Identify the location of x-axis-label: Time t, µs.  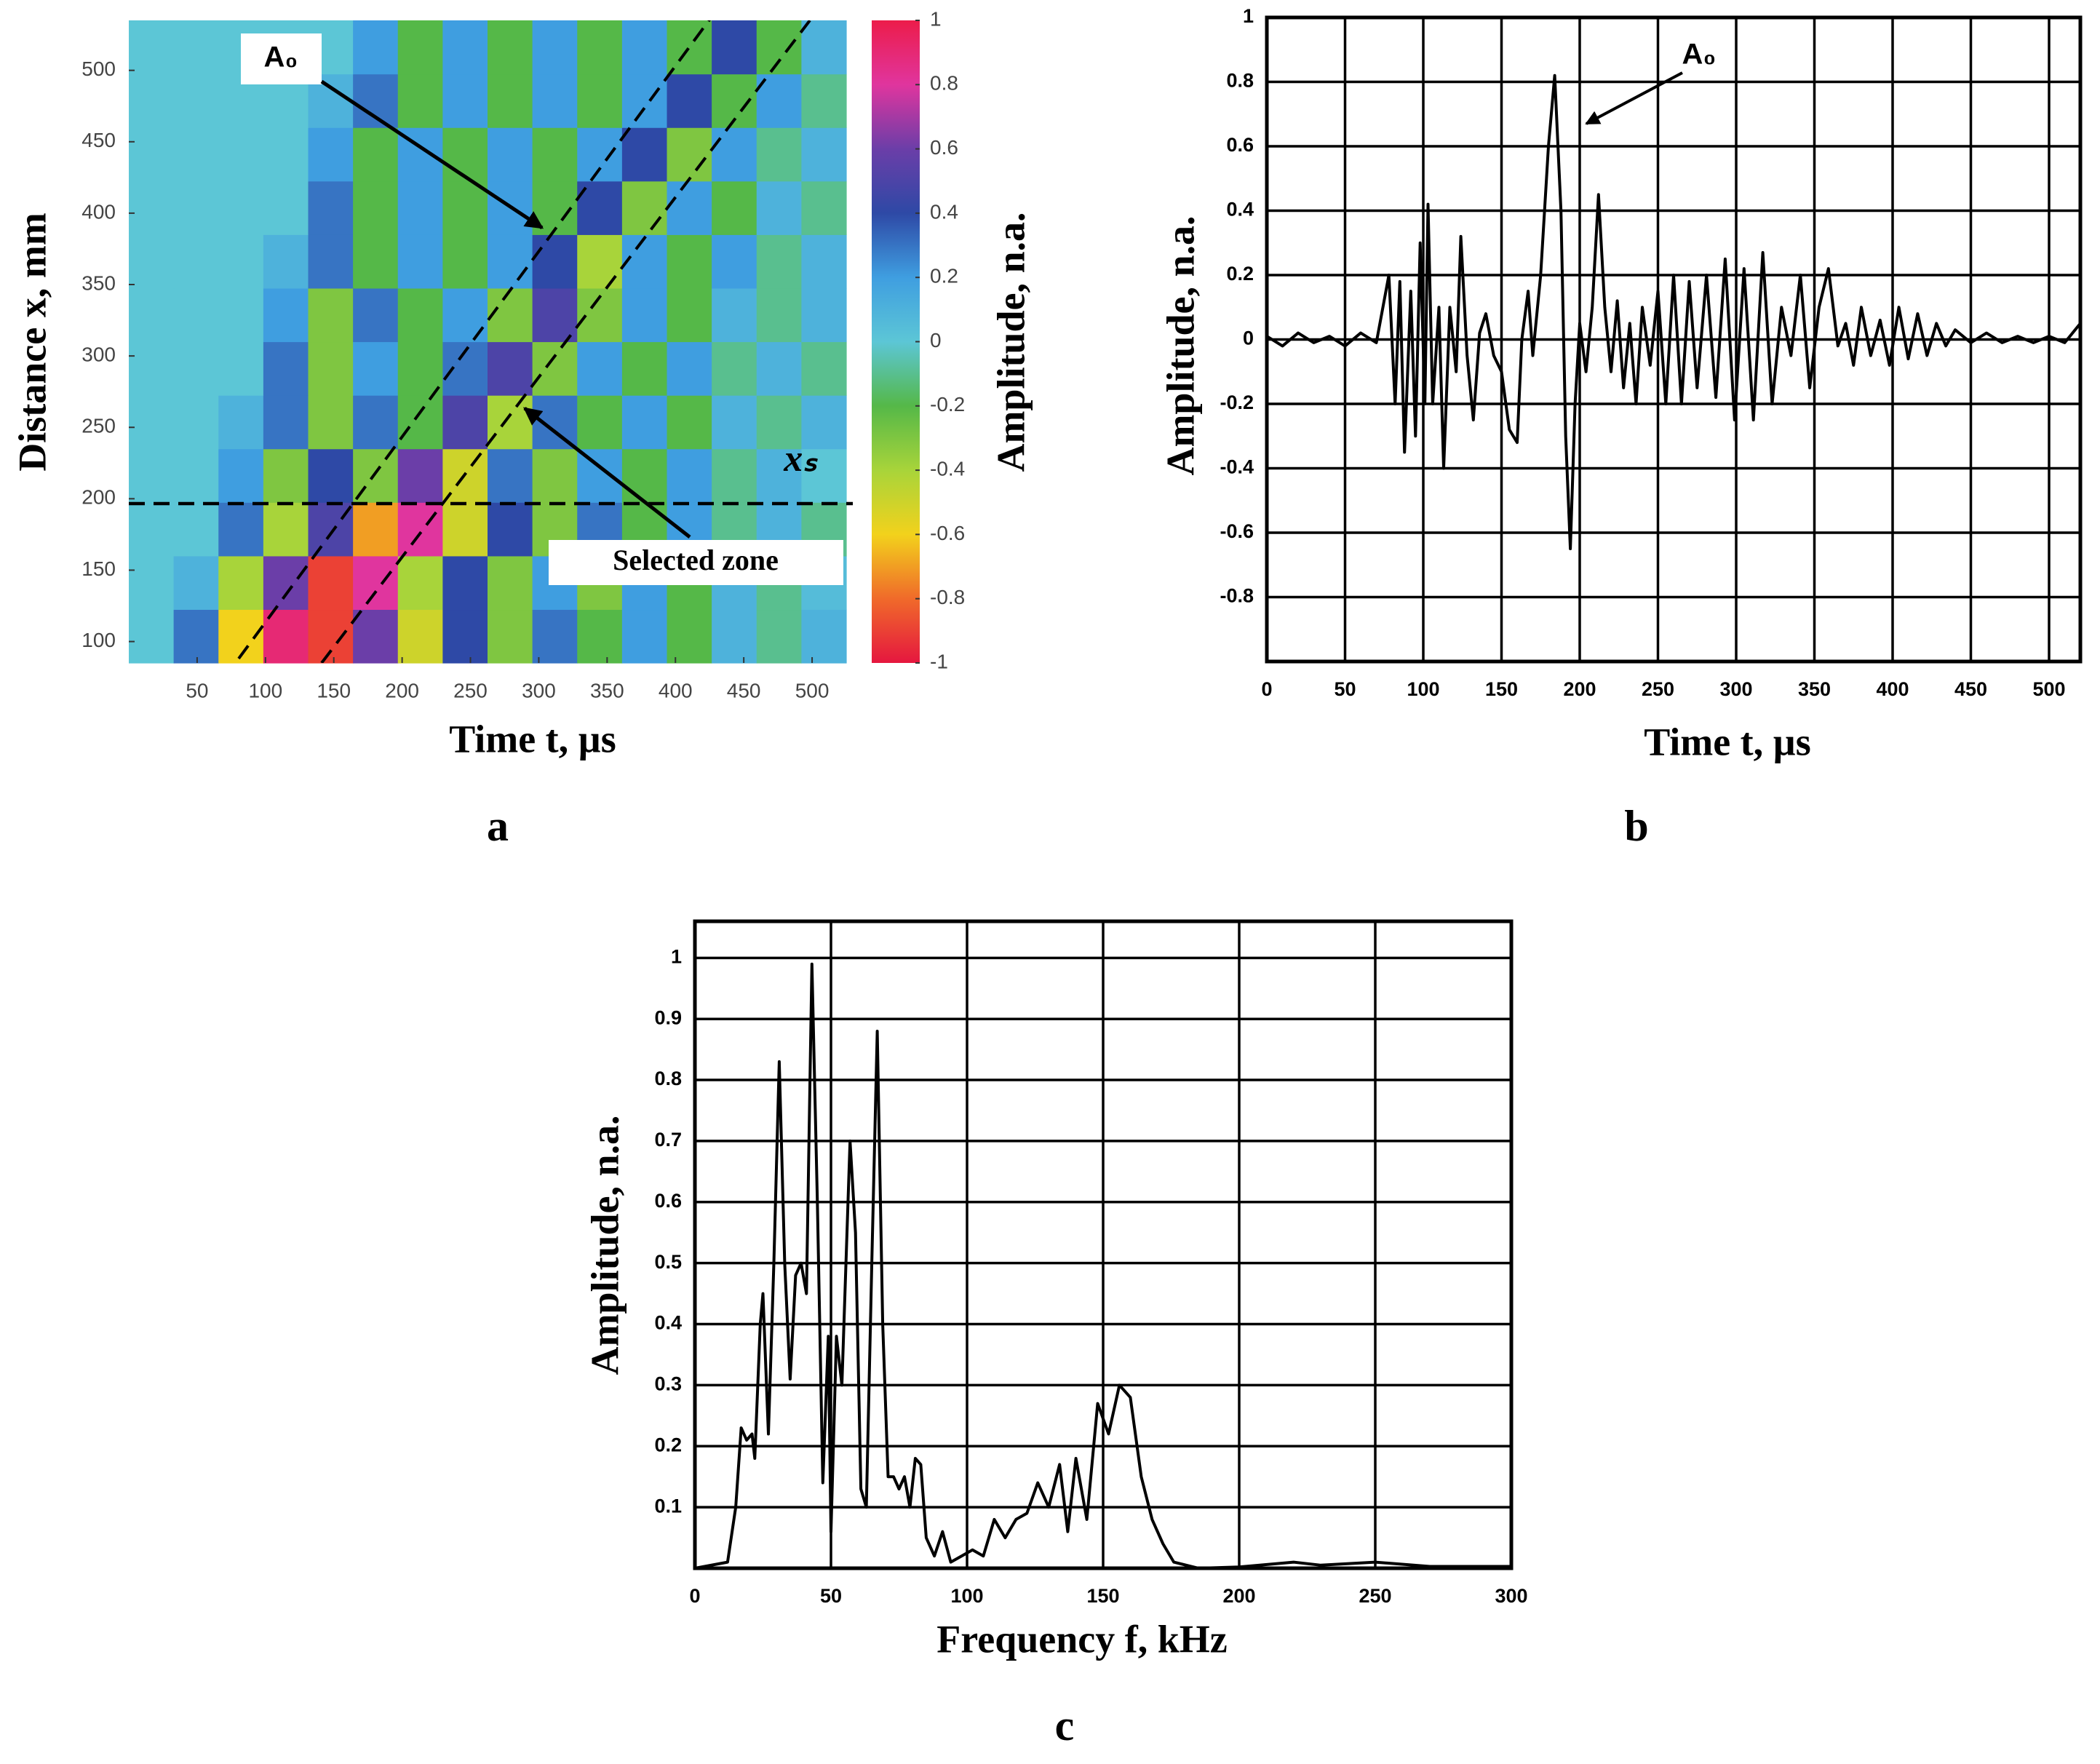
(1728, 741).